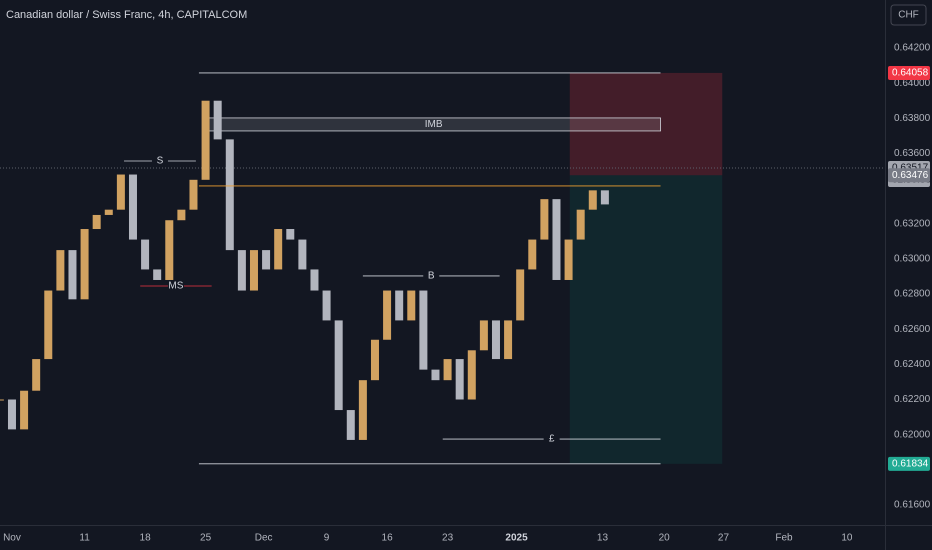 This screenshot has width=932, height=550. What do you see at coordinates (912, 364) in the screenshot?
I see `y-tick-label: 0.62400` at bounding box center [912, 364].